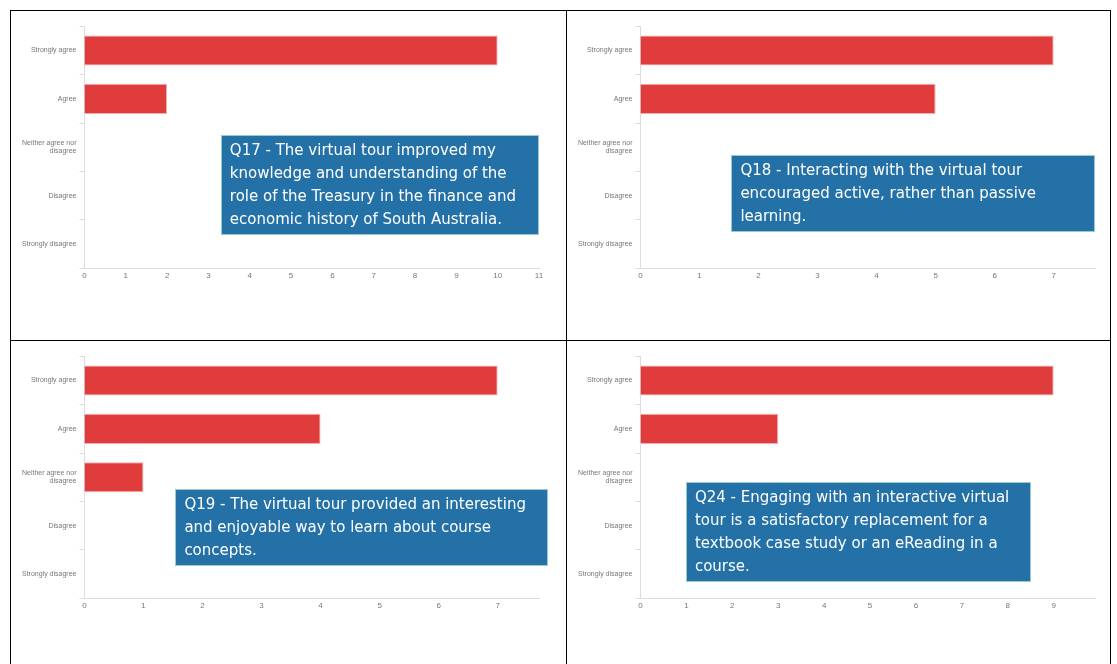  What do you see at coordinates (539, 276) in the screenshot?
I see `x-tick-label: 11` at bounding box center [539, 276].